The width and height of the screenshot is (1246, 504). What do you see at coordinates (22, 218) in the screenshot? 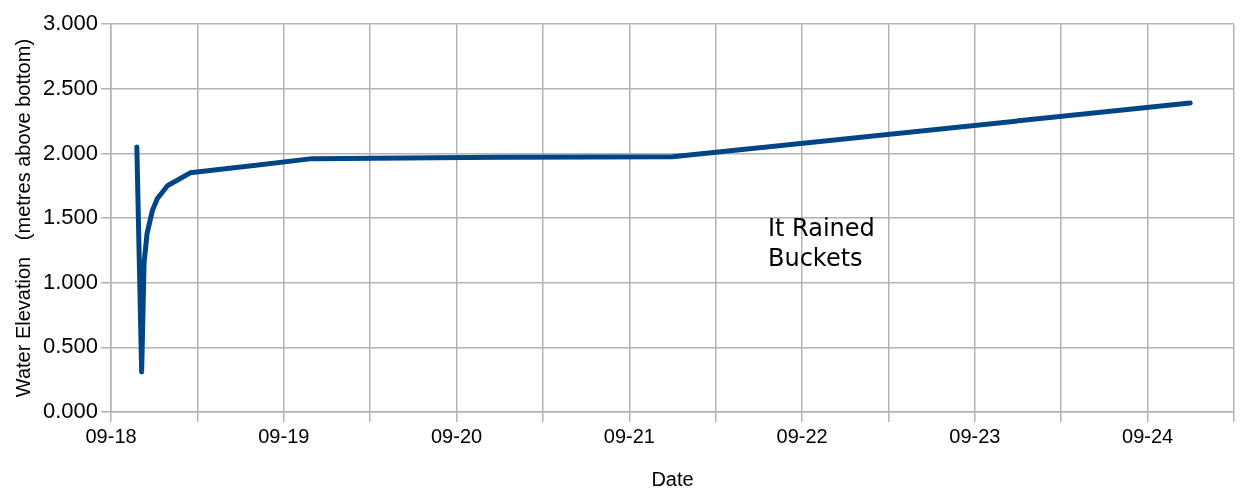
I see `y-axis-title: Water Elevation (metres above bottom)` at bounding box center [22, 218].